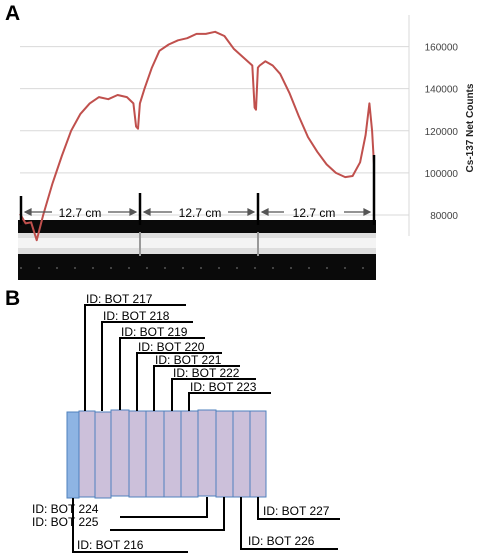  I want to click on bottom-callouts, so click(206, 525).